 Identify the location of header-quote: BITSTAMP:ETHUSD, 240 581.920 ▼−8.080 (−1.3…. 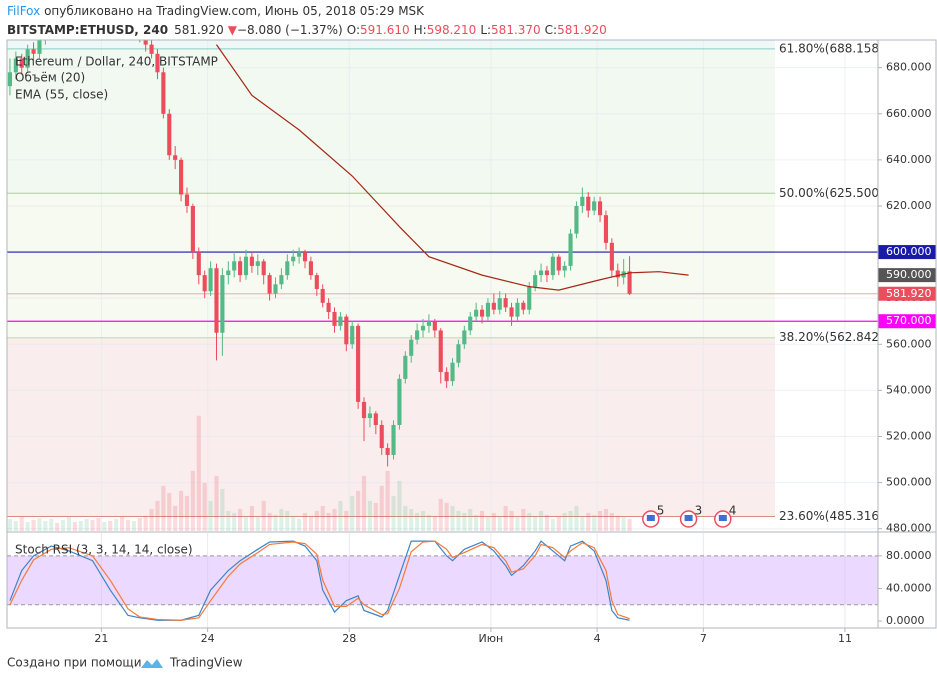
(307, 30).